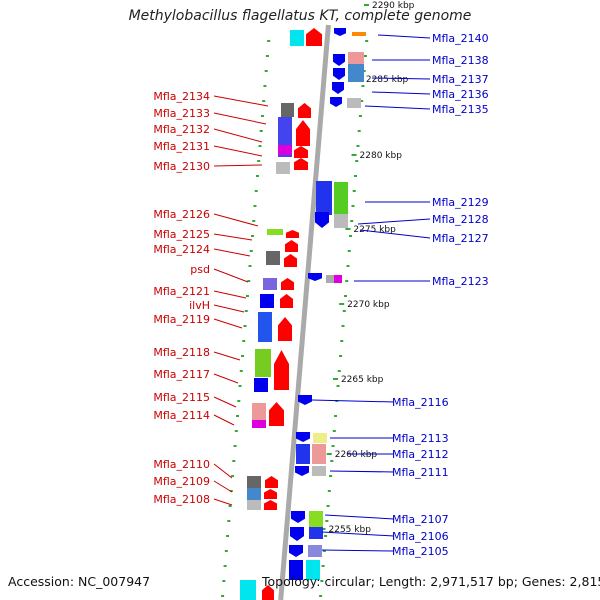 This screenshot has height=600, width=600. What do you see at coordinates (387, 80) in the screenshot?
I see `scale-label: 2285 kbp` at bounding box center [387, 80].